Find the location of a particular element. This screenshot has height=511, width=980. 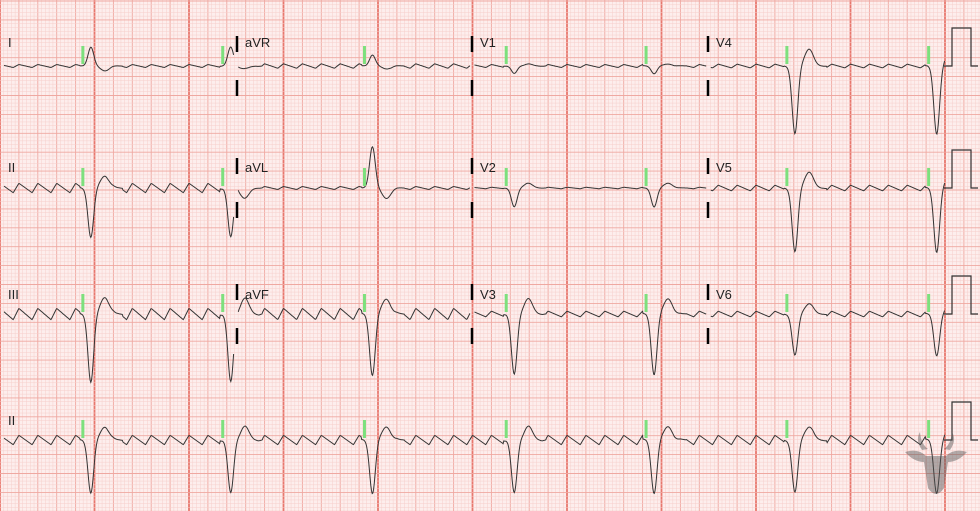

lead-label-aVR: aVR is located at coordinates (258, 42).